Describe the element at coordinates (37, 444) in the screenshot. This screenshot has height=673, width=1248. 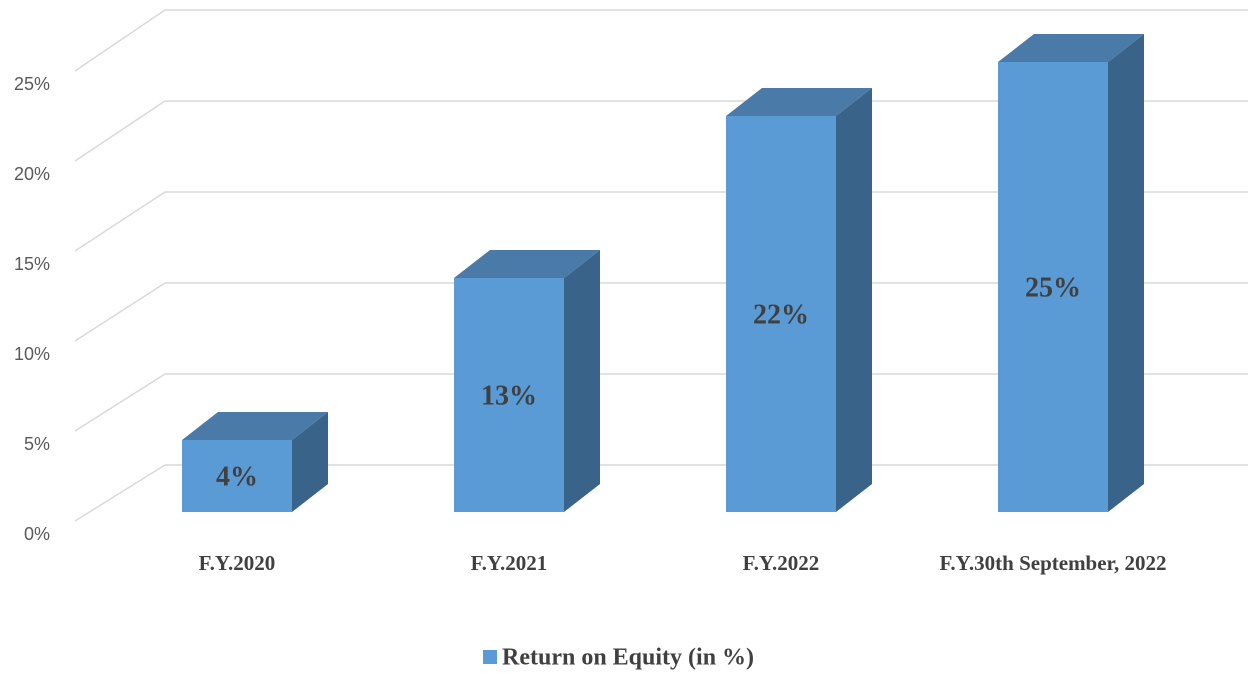
I see `y-tick-label: 5%` at that location.